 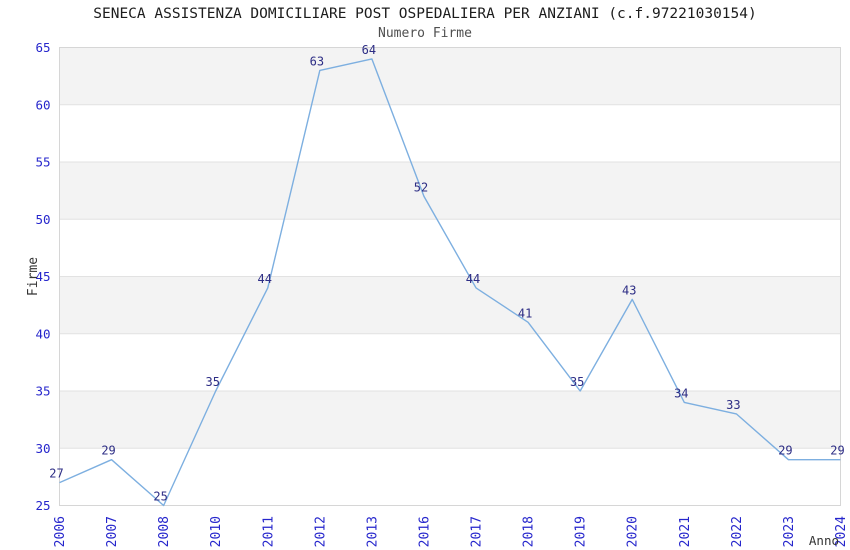 I want to click on data-point-label: 34, so click(x=681, y=393).